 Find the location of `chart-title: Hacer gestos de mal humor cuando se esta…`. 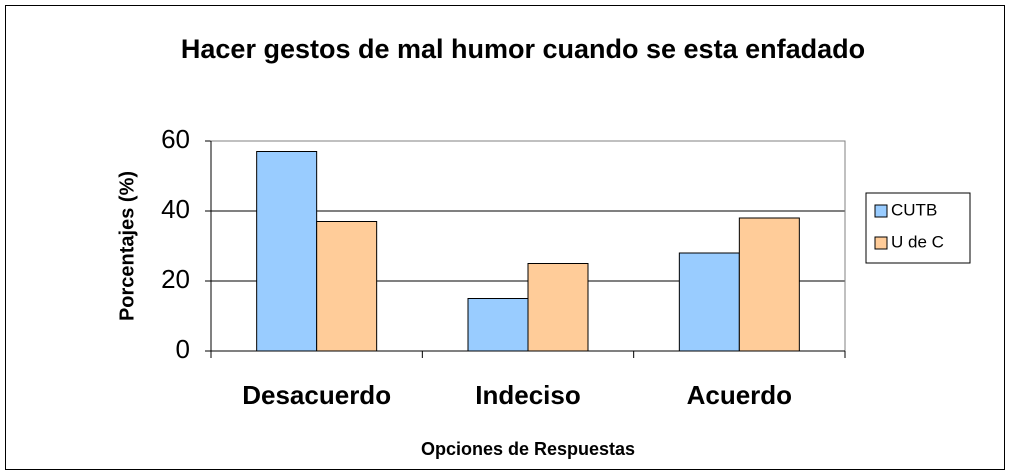

chart-title: Hacer gestos de mal humor cuando se esta… is located at coordinates (523, 49).